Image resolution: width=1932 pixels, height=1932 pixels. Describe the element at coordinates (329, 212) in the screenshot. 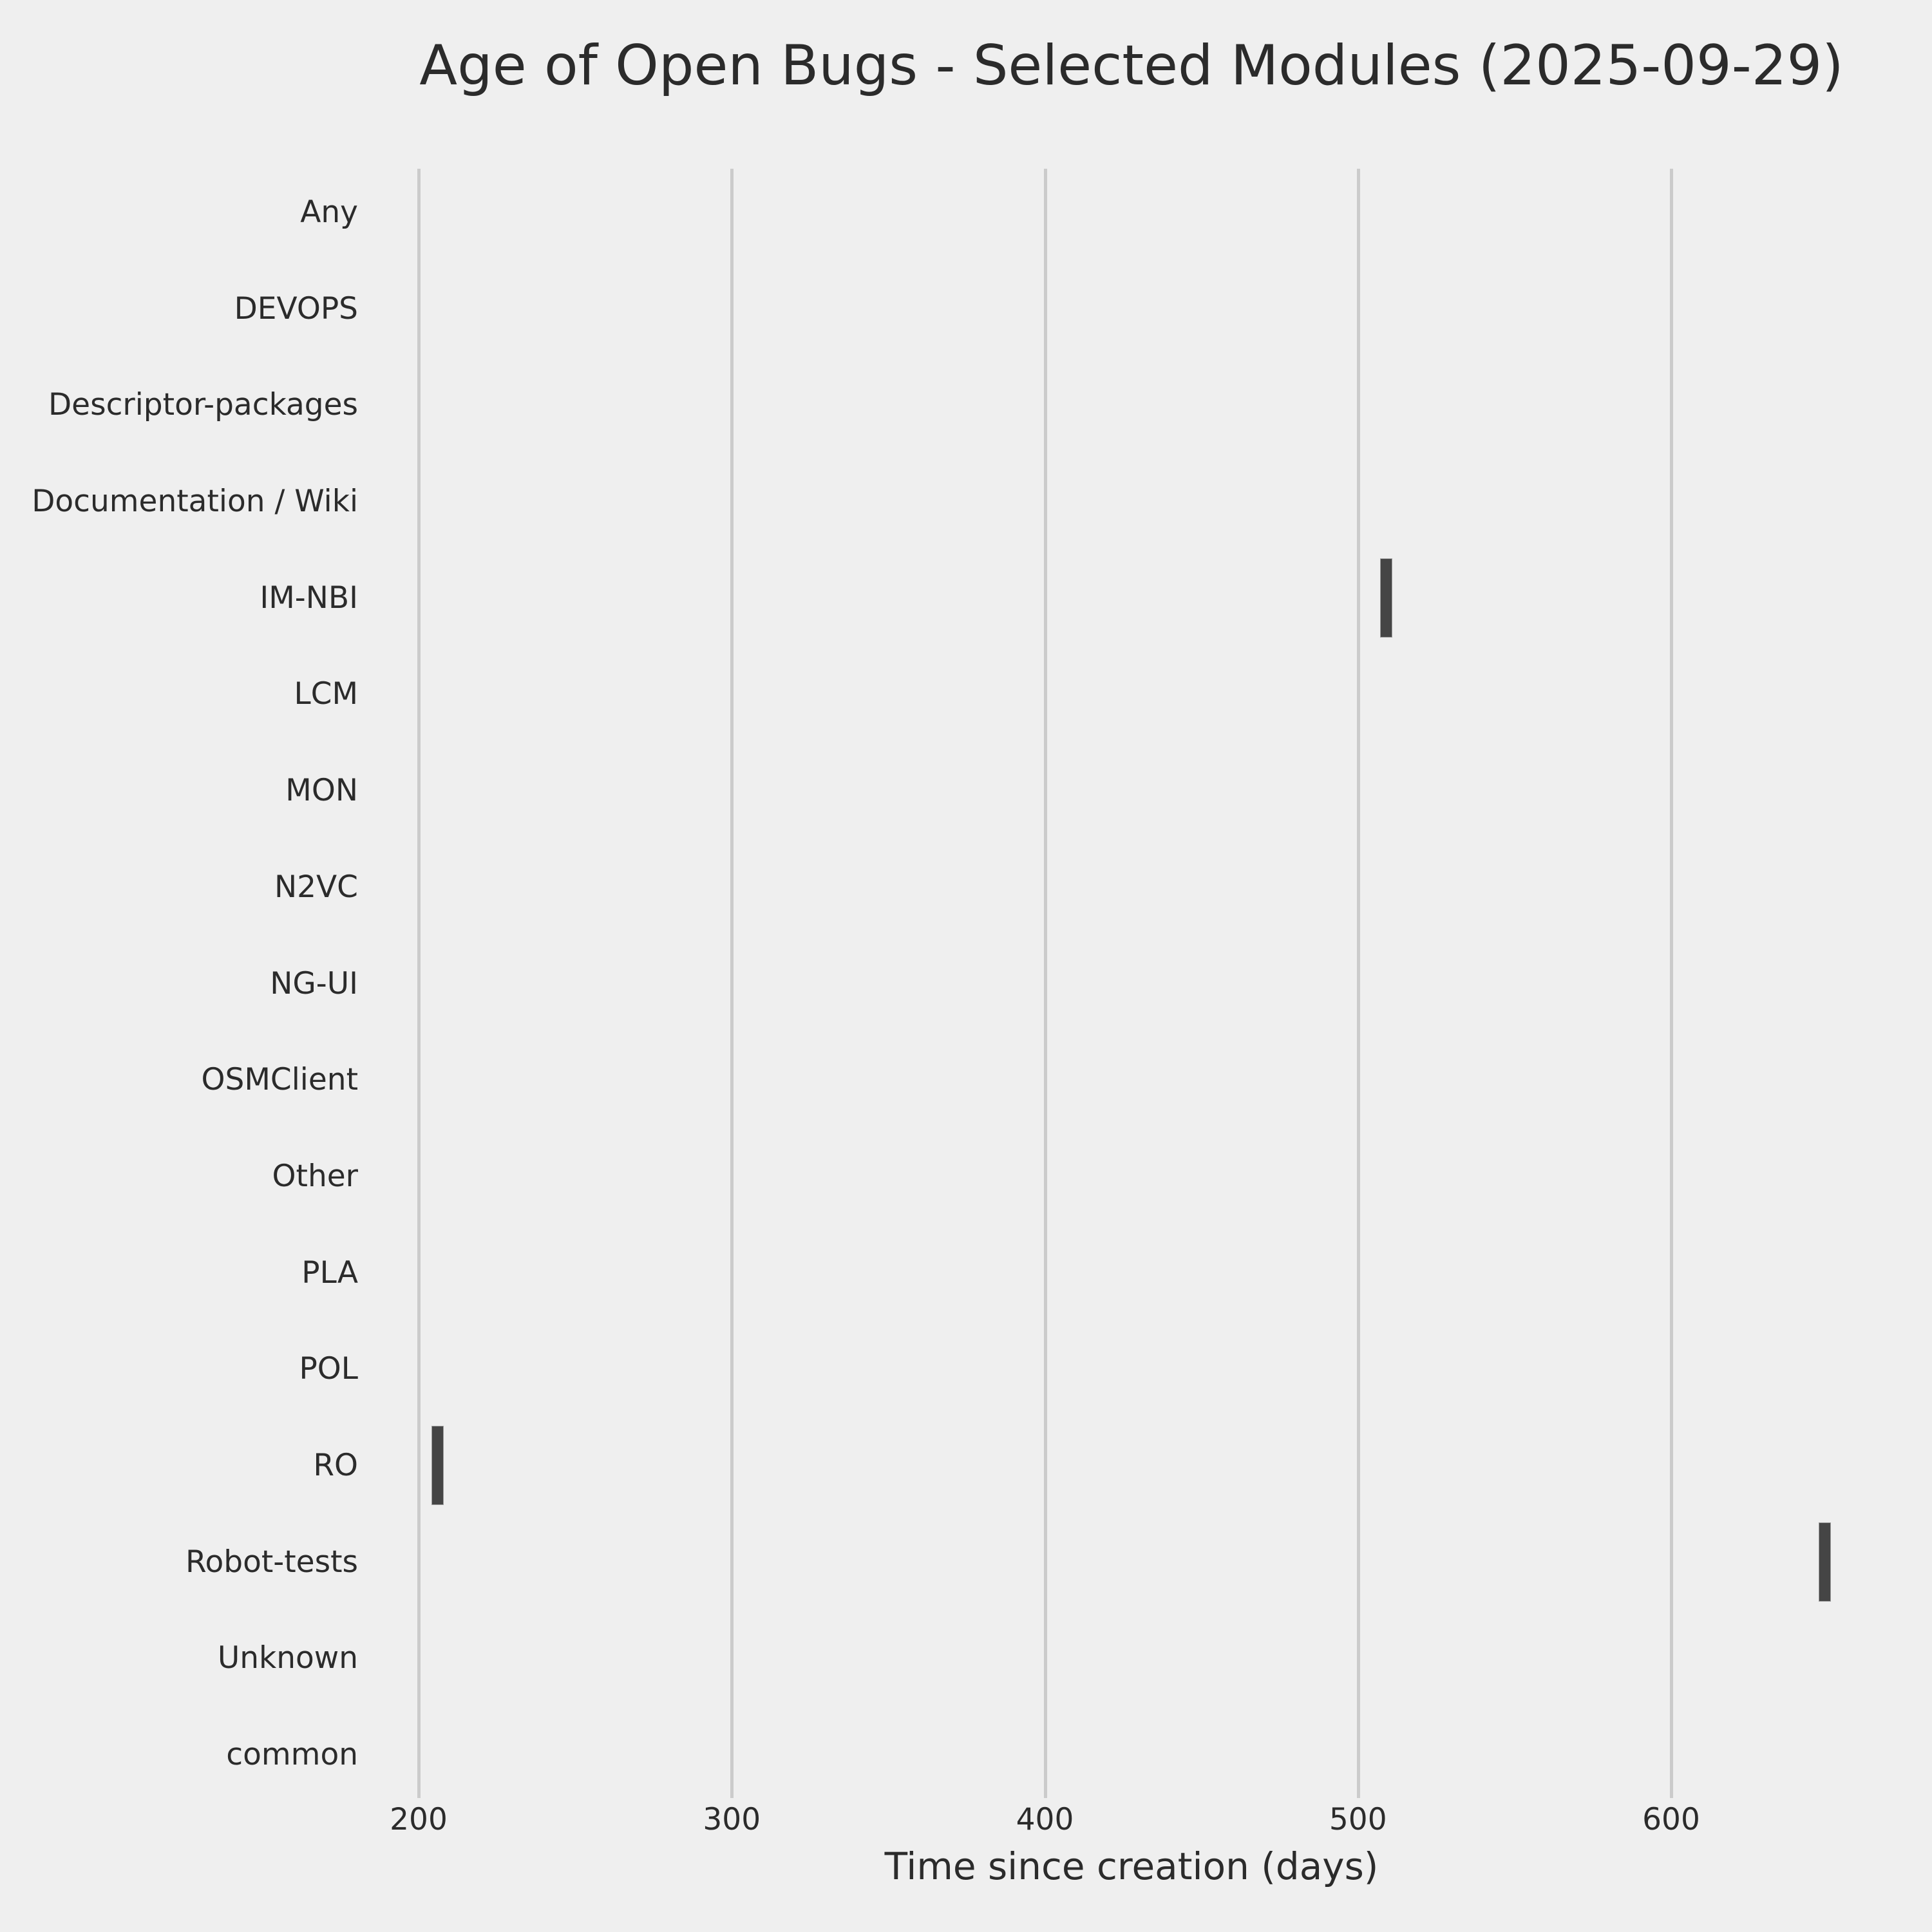

I see `category-label: Any` at that location.